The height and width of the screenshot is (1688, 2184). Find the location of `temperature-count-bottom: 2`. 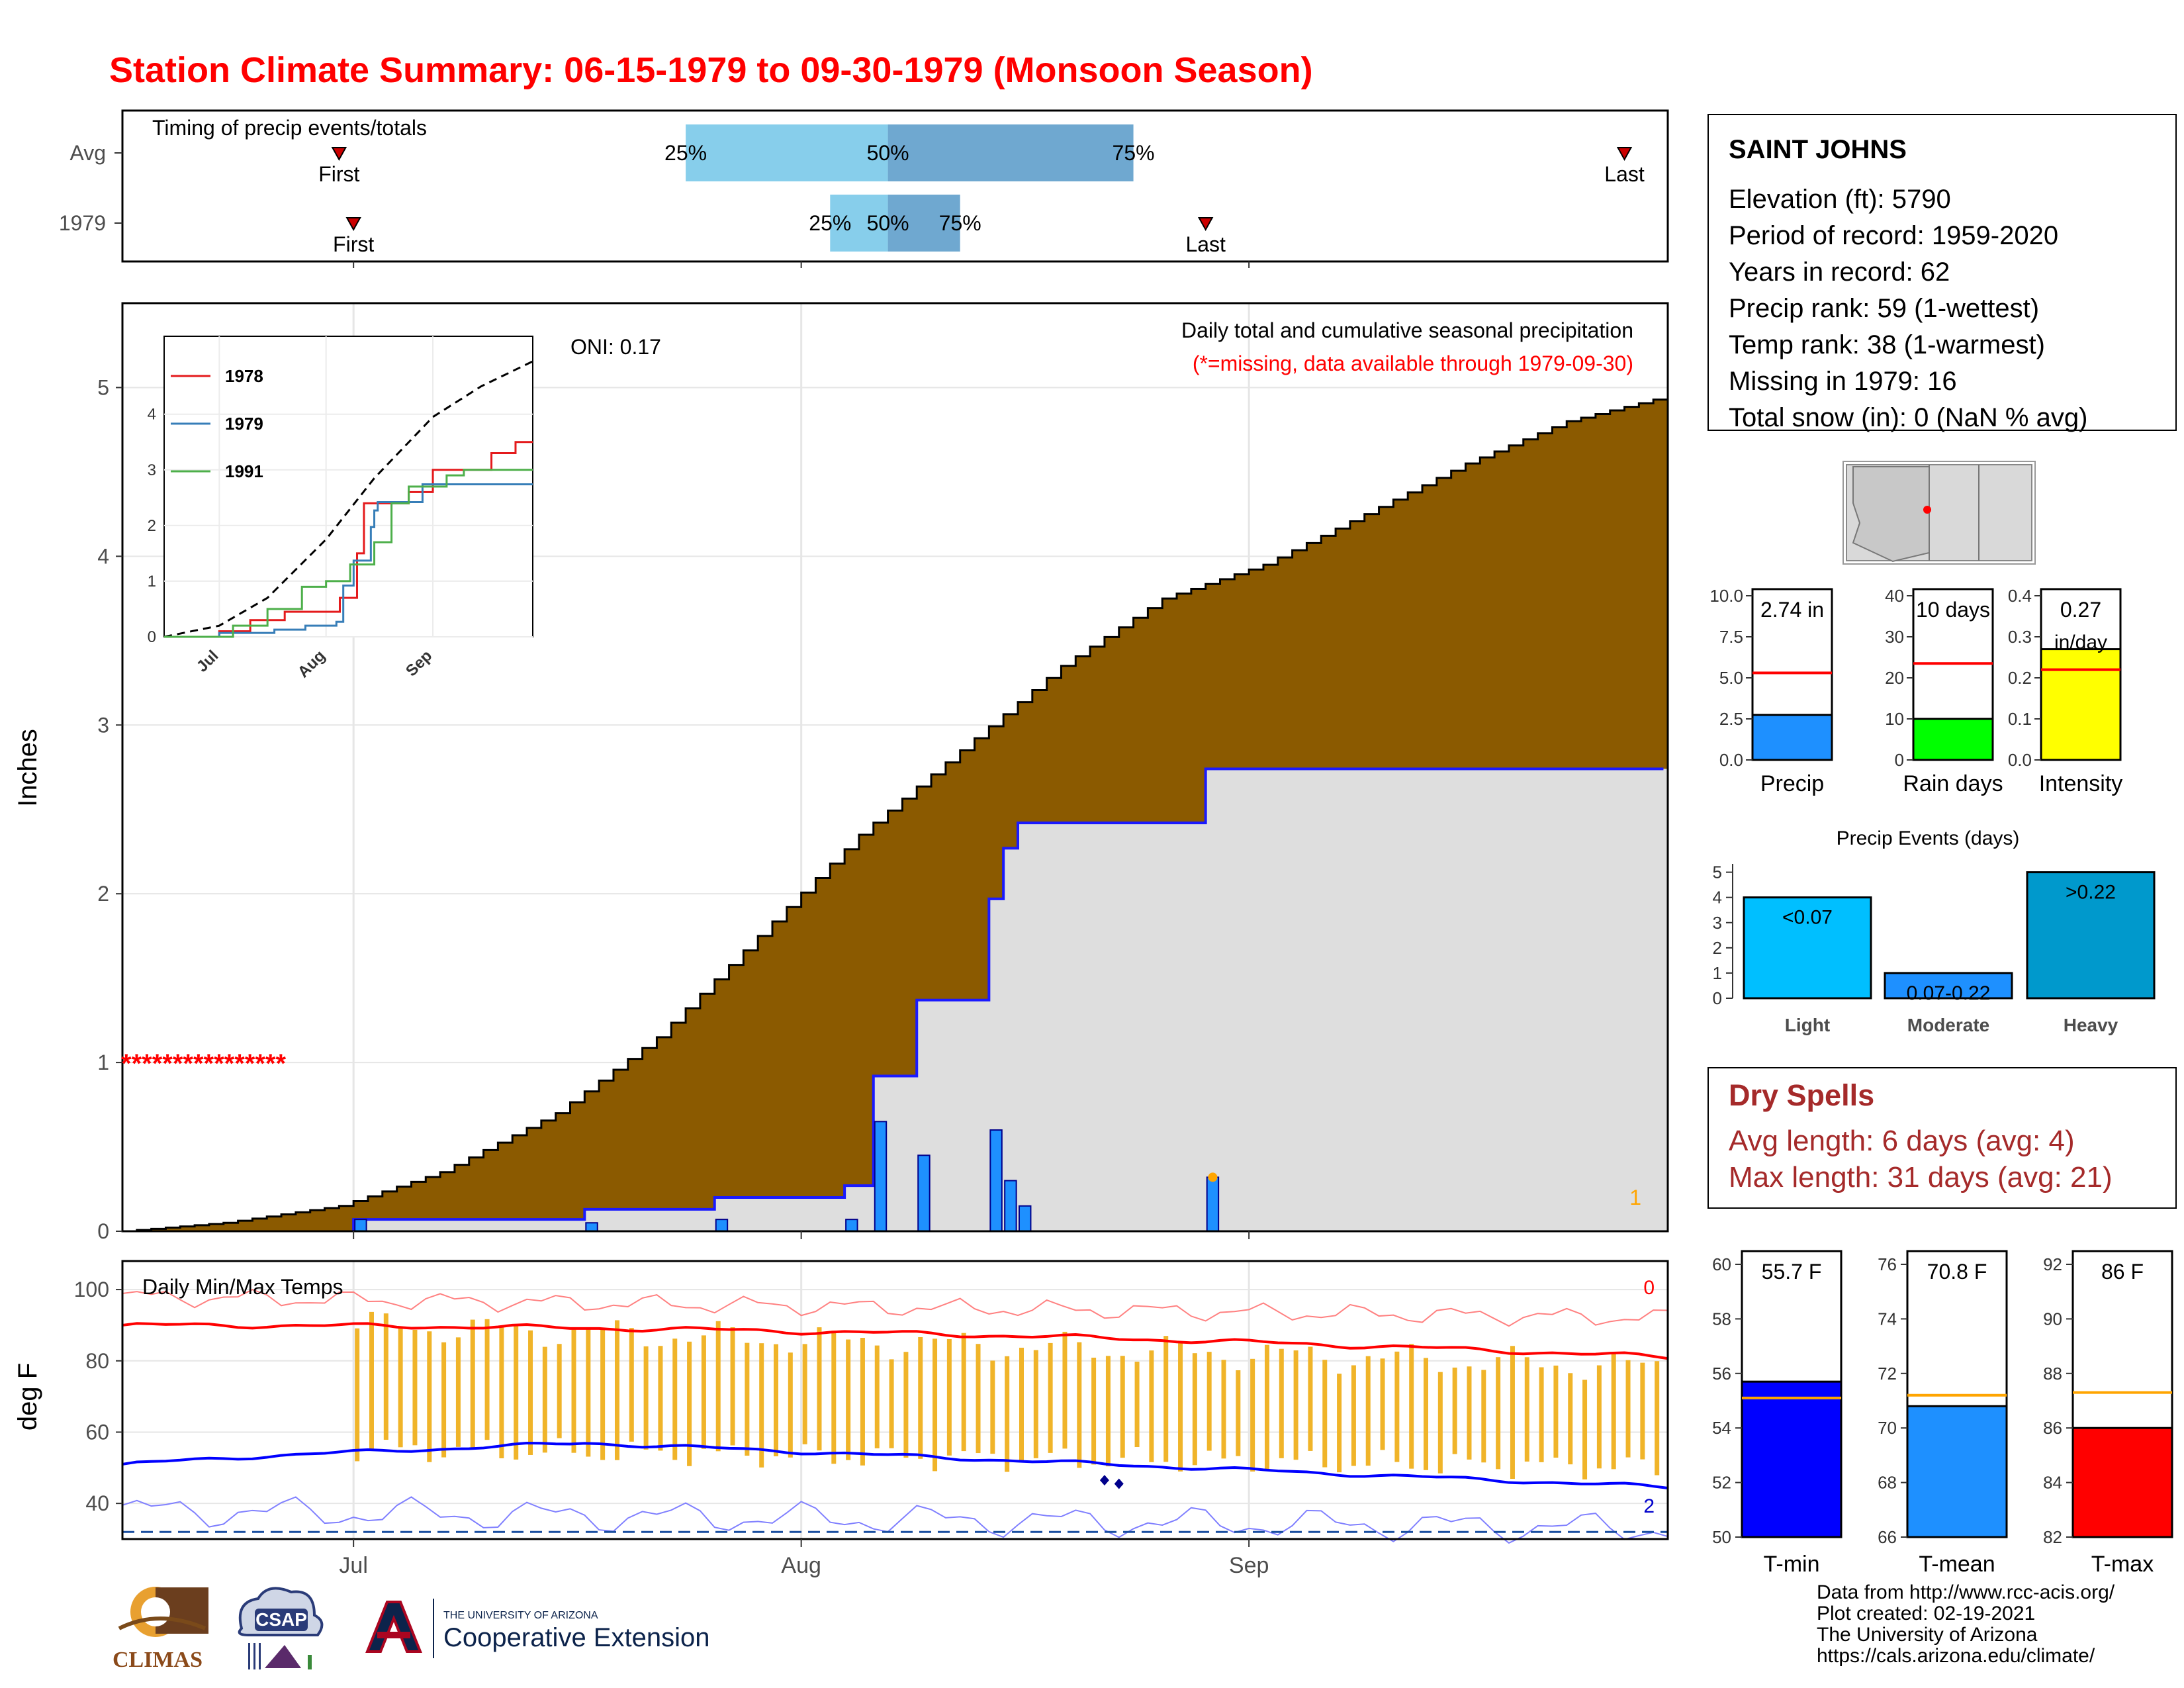

temperature-count-bottom: 2 is located at coordinates (1649, 1506).